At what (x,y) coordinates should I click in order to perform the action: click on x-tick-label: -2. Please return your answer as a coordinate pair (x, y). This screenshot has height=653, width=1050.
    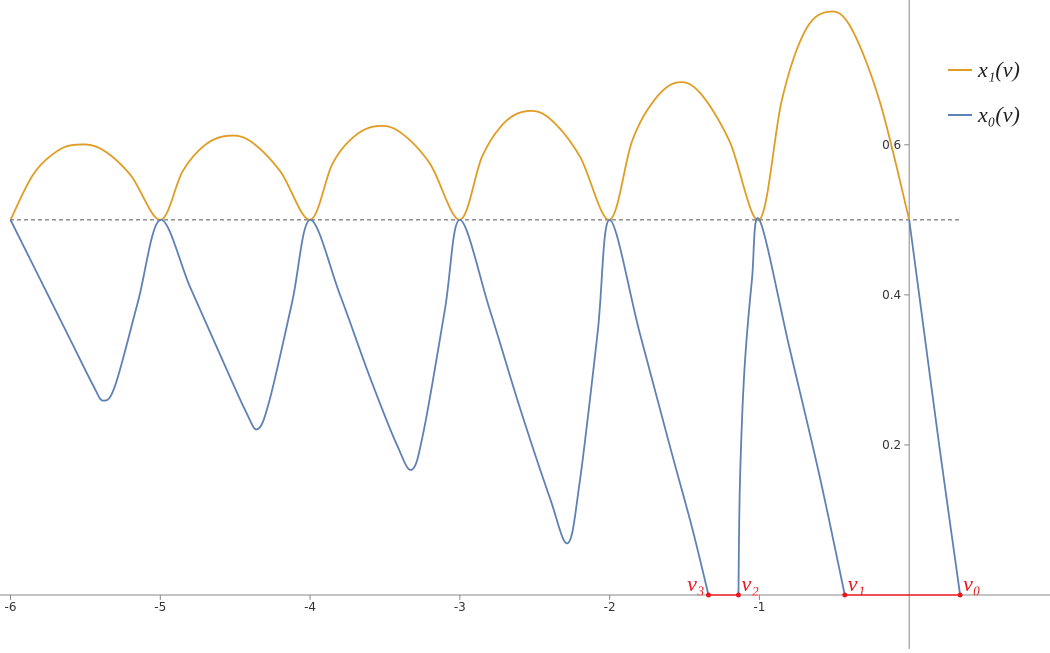
    Looking at the image, I should click on (610, 607).